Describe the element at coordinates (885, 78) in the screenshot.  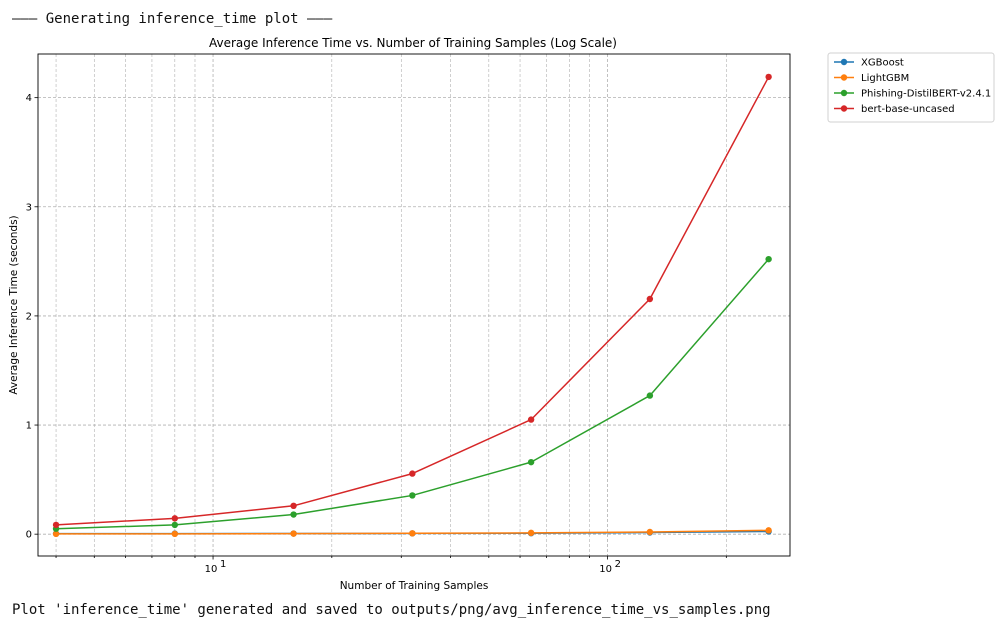
I see `legend-label: LightGBM` at that location.